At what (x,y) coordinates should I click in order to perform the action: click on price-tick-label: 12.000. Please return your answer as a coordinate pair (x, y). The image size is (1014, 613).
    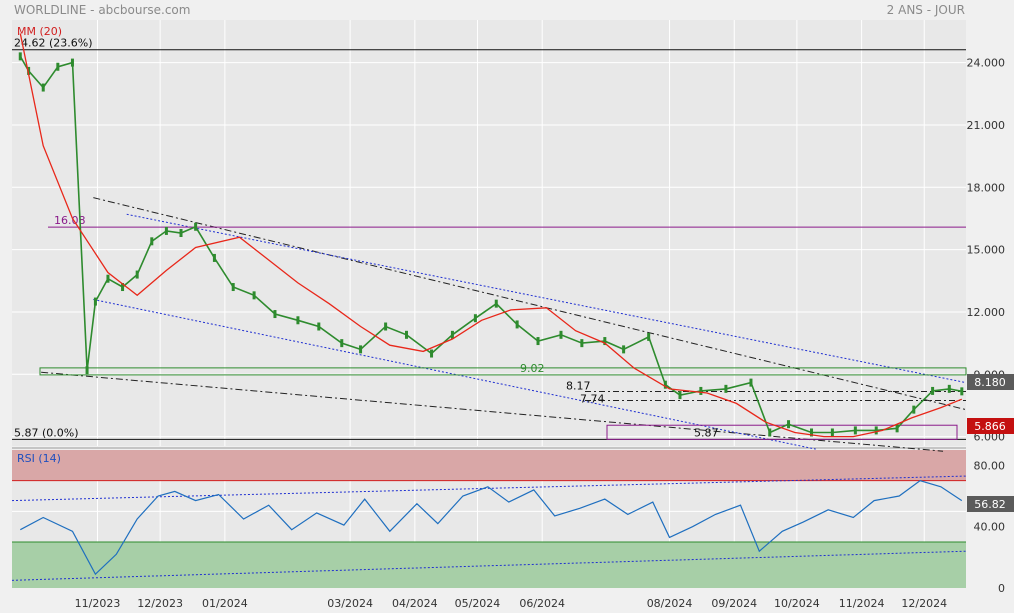
    Looking at the image, I should click on (986, 312).